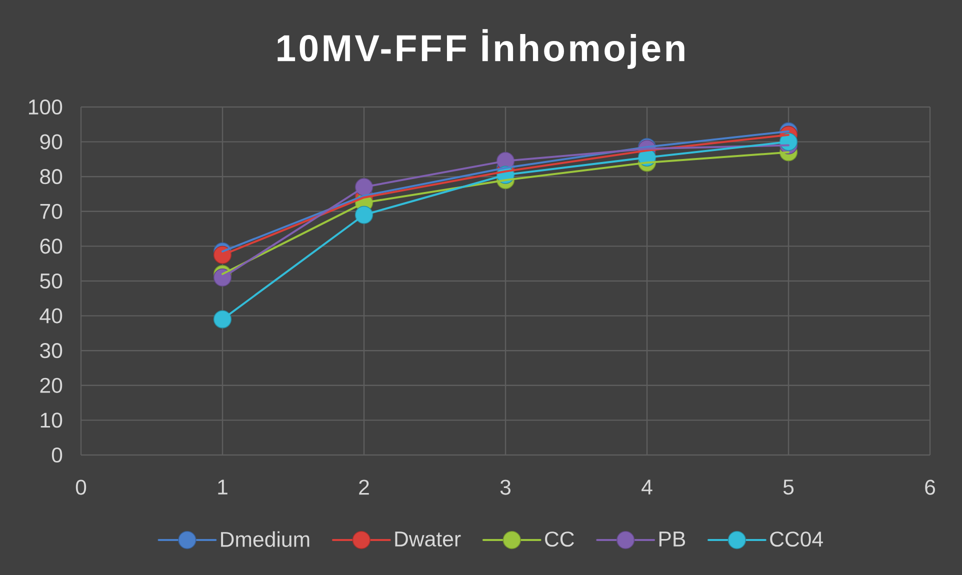 The image size is (962, 575). What do you see at coordinates (223, 487) in the screenshot?
I see `x-tick-label: 1` at bounding box center [223, 487].